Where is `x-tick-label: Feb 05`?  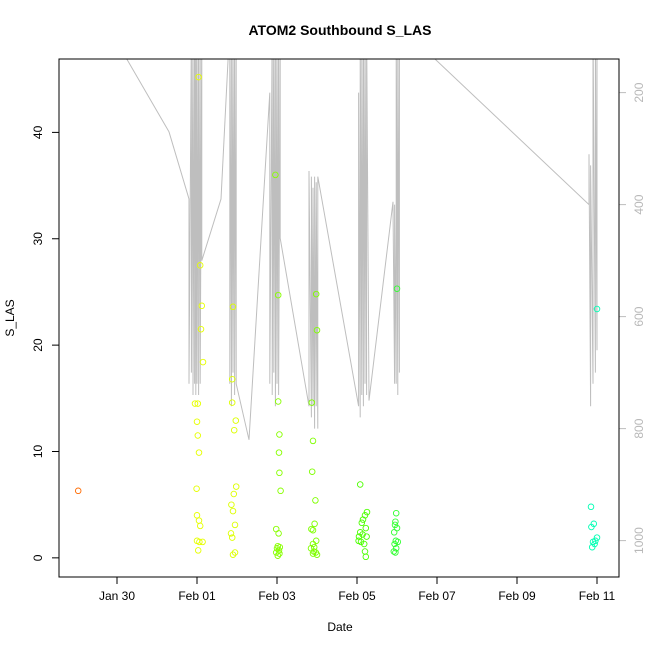 x-tick-label: Feb 05 is located at coordinates (357, 596).